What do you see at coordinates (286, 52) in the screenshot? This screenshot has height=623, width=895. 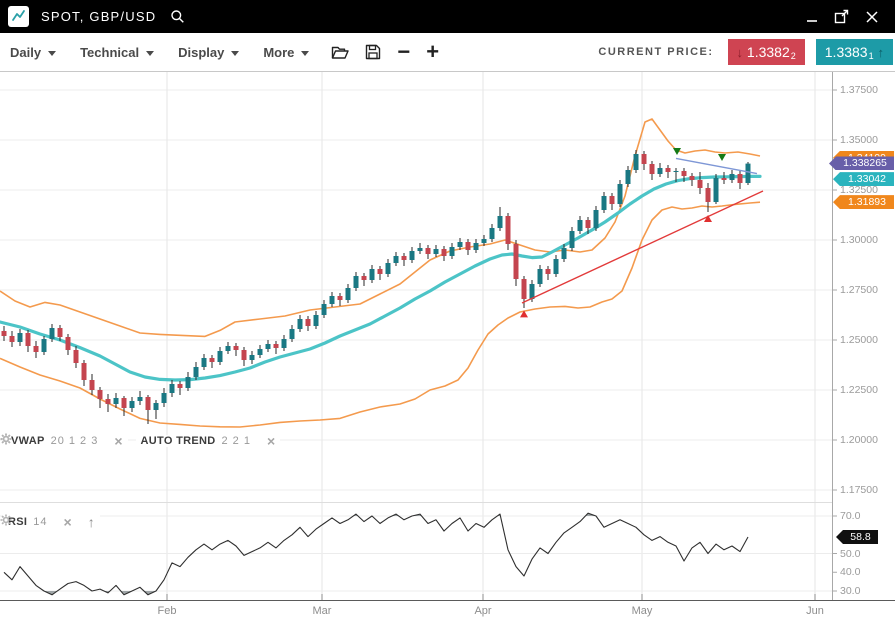 I see `menu-more: More` at bounding box center [286, 52].